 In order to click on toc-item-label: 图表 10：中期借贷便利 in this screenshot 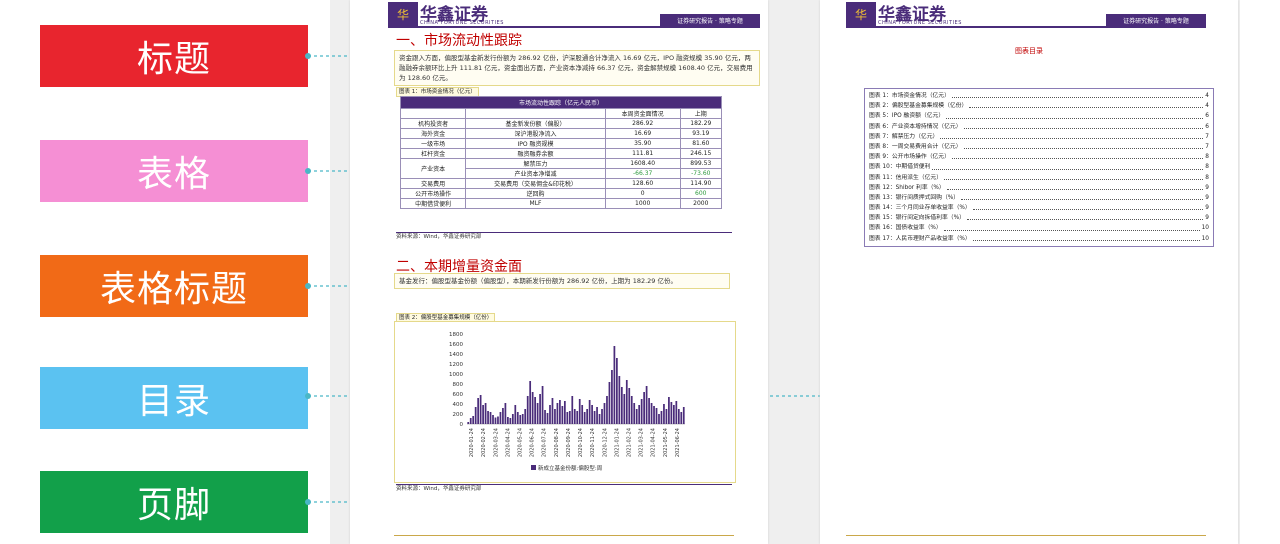, I will do `click(900, 167)`.